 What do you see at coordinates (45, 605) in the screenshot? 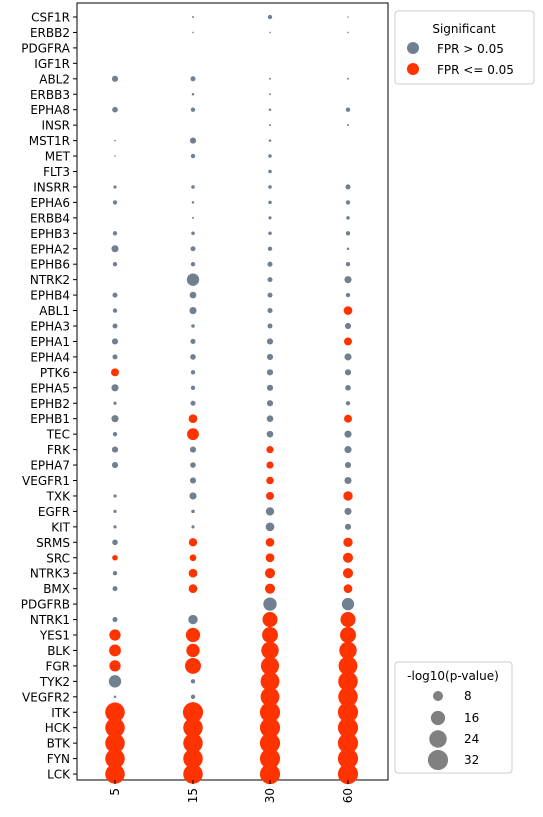
I see `y-tick-label: PDGFRB` at bounding box center [45, 605].